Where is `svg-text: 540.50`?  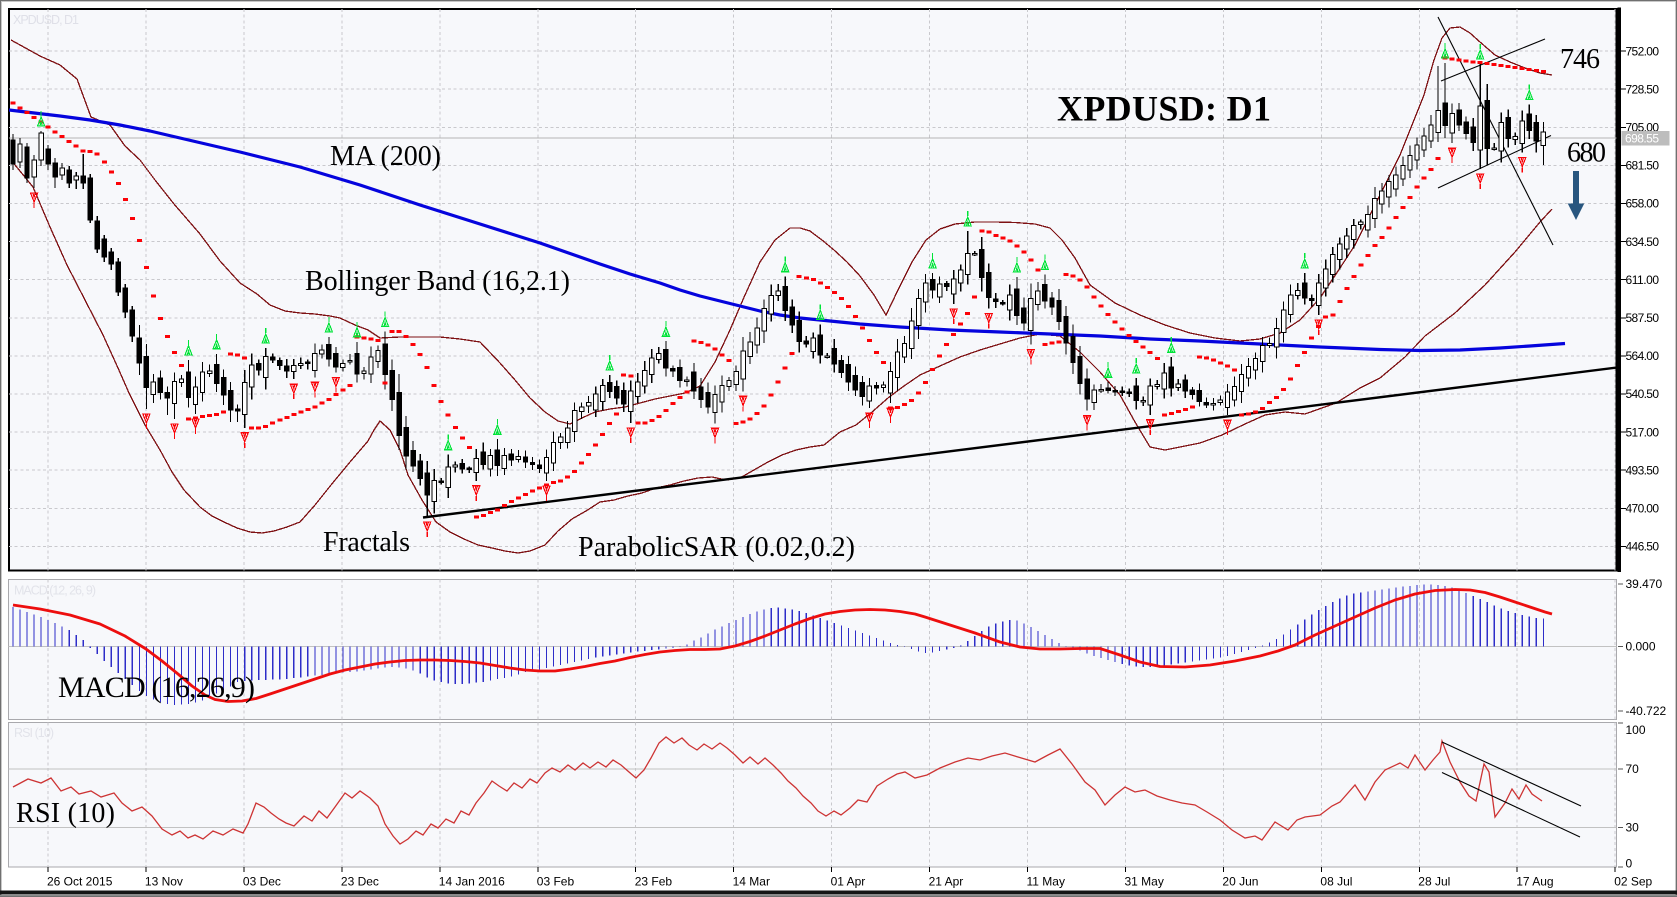
svg-text: 540.50 is located at coordinates (1643, 394).